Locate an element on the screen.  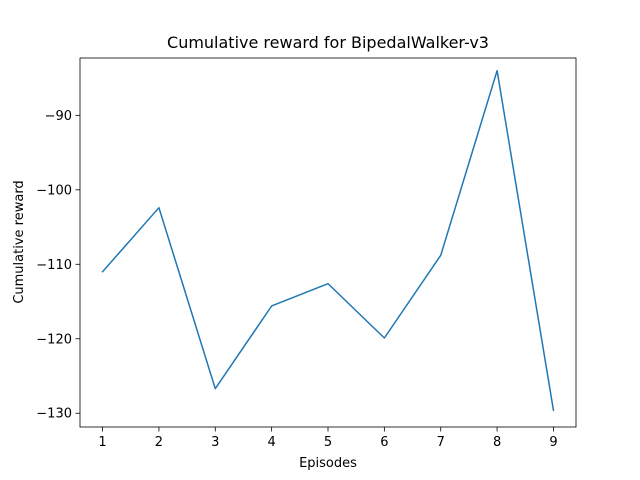
y-axis-label: Cumulative reward is located at coordinates (19, 241).